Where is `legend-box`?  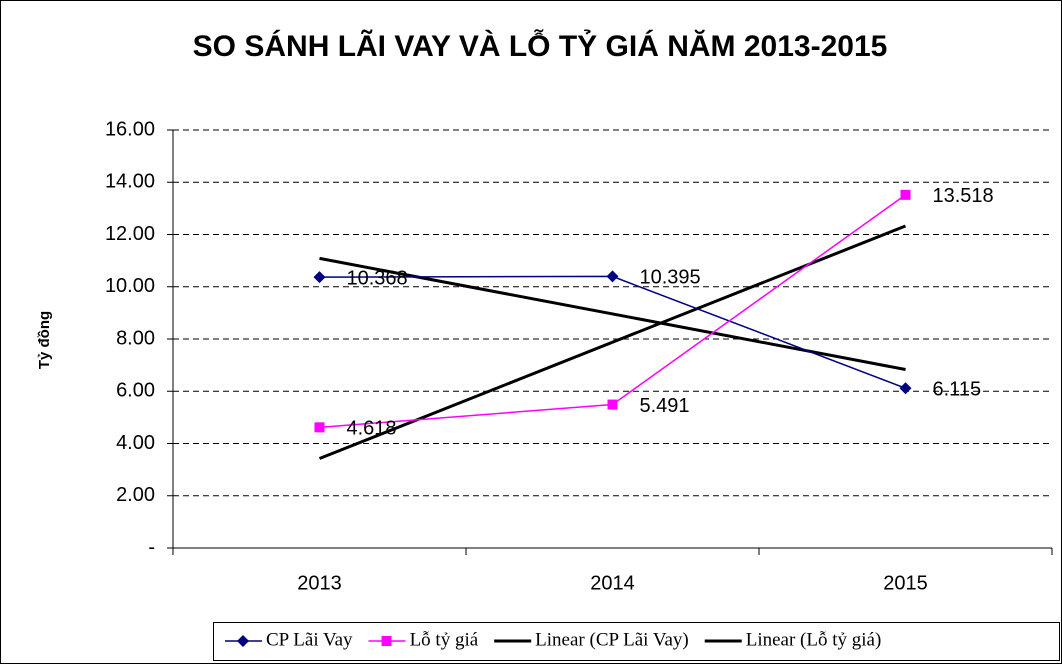 legend-box is located at coordinates (636, 641).